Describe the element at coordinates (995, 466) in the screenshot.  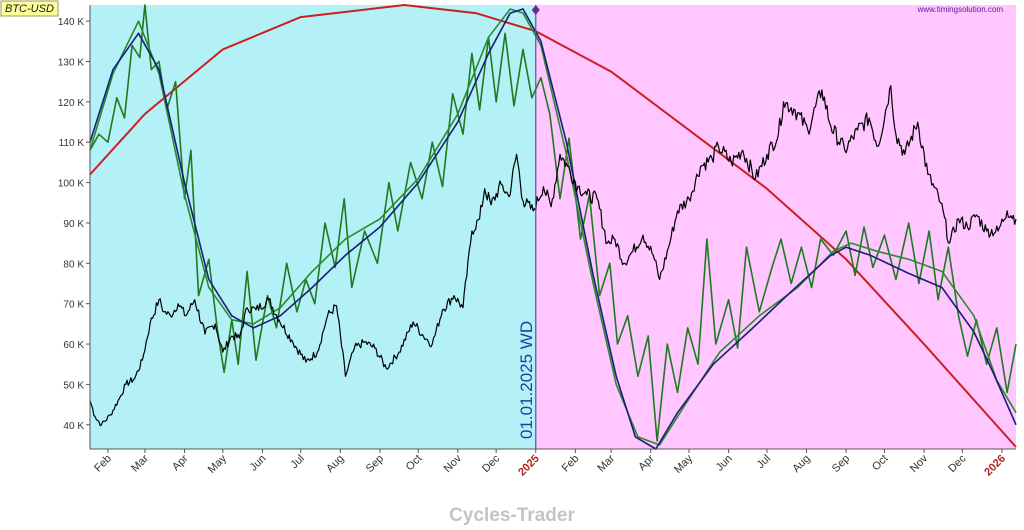
I see `x-year-label: 2026` at that location.